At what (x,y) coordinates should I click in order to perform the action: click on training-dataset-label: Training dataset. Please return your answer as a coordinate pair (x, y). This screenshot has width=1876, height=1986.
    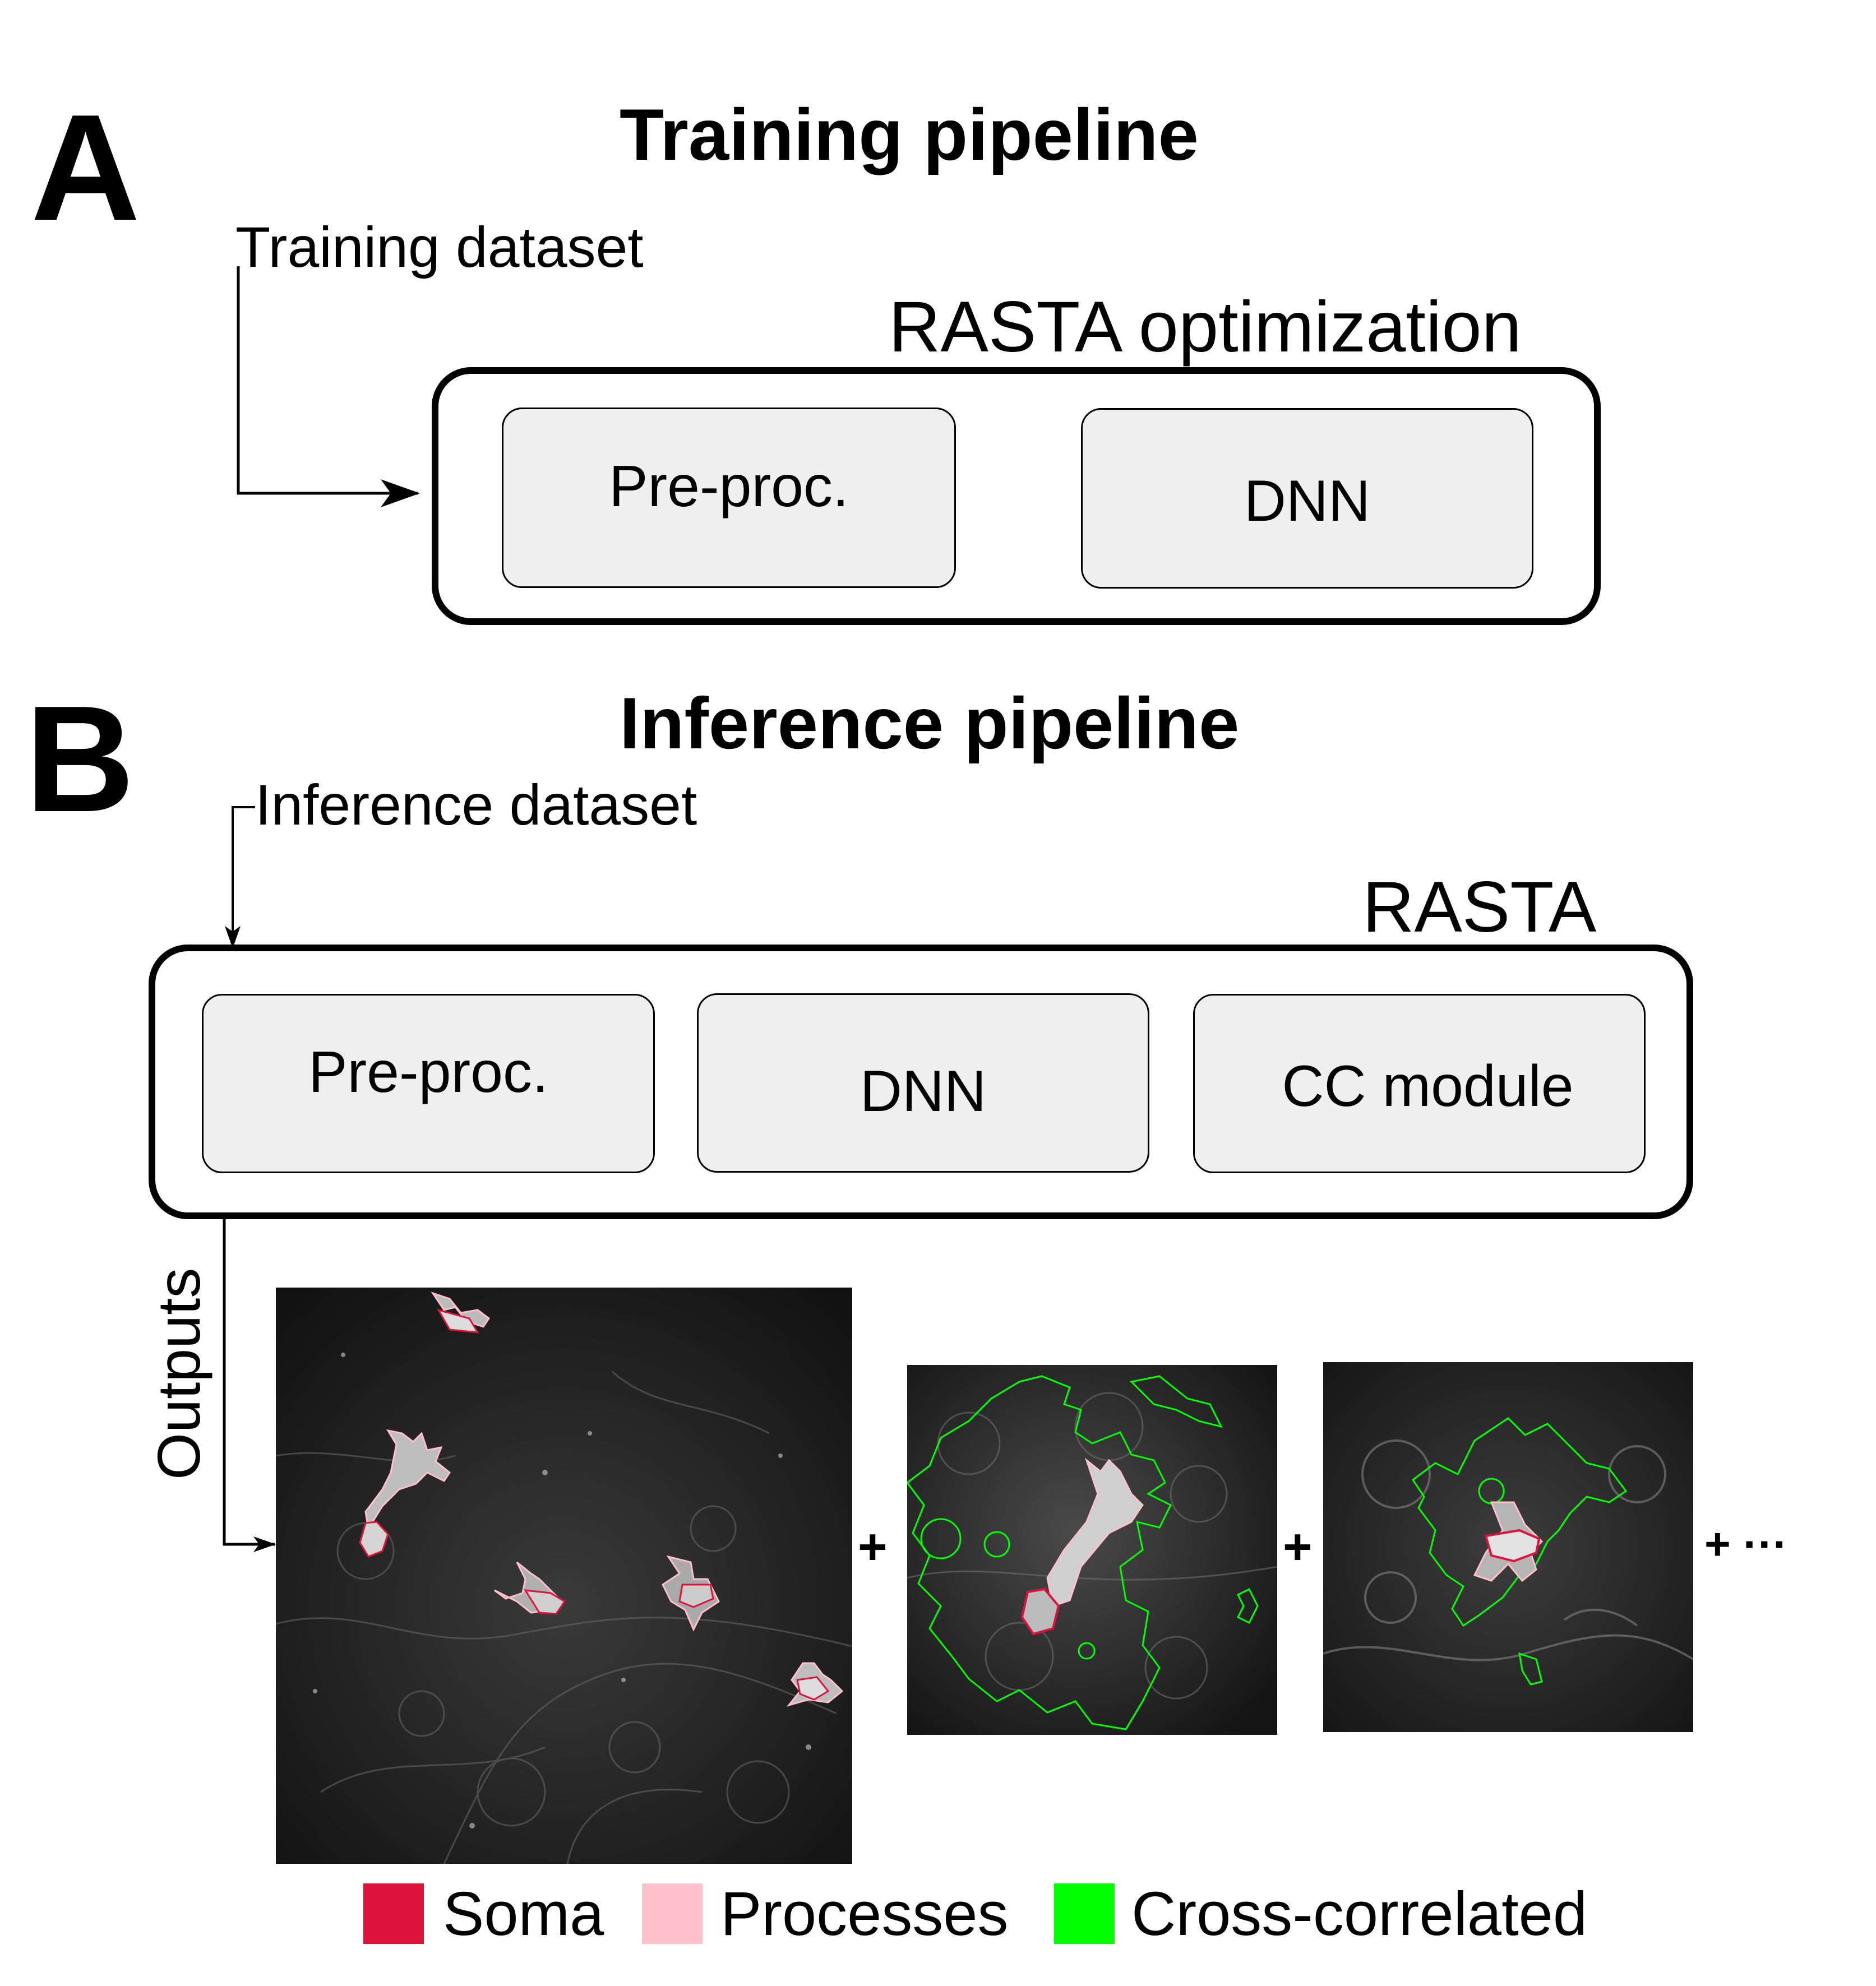
    Looking at the image, I should click on (439, 247).